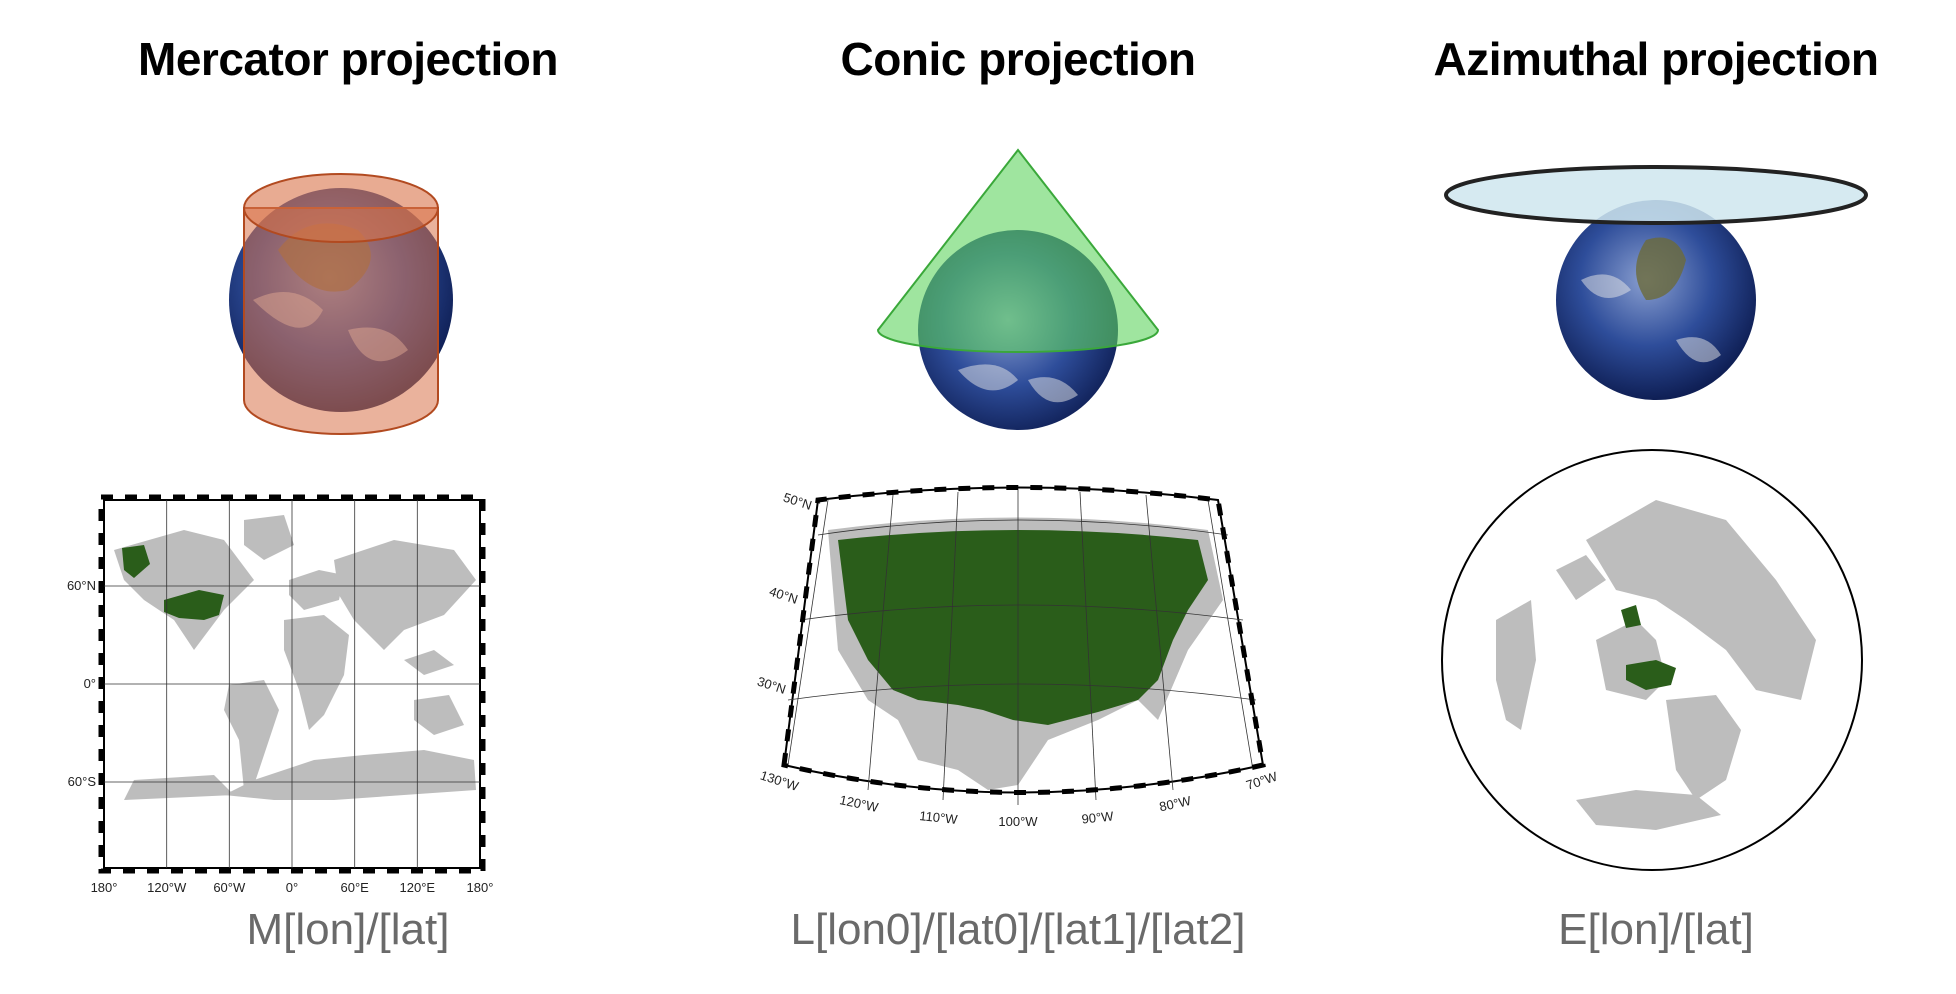  What do you see at coordinates (1018, 250) in the screenshot?
I see `cone-shape` at bounding box center [1018, 250].